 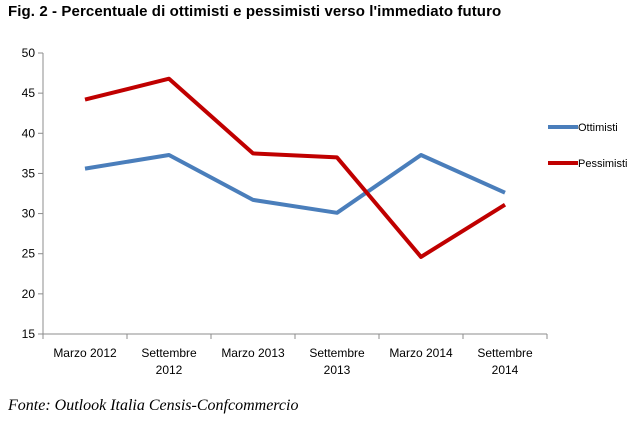 I want to click on legend-label-pessimisti: Pessimisti, so click(x=603, y=164).